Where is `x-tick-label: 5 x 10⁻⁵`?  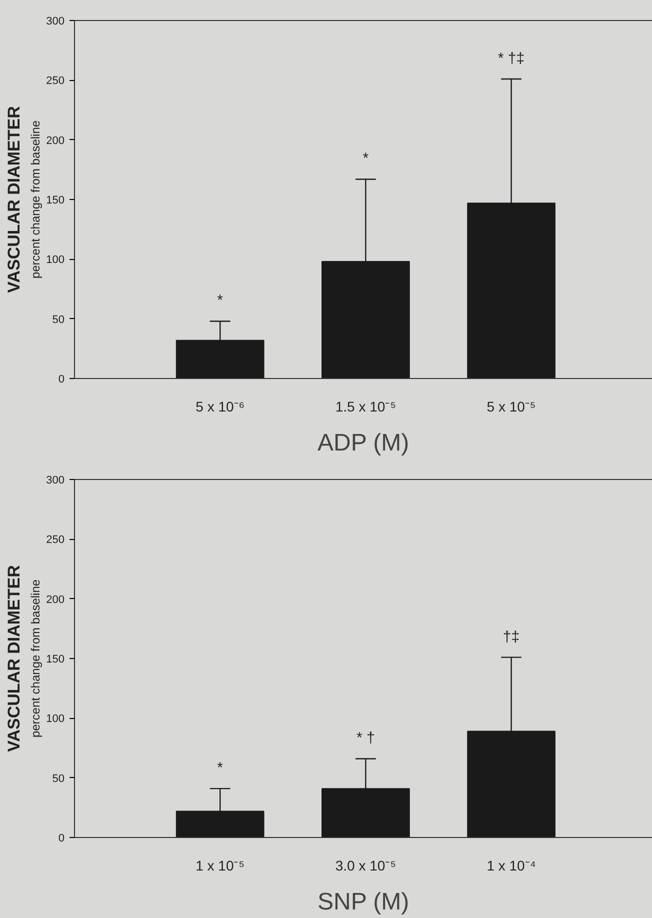
x-tick-label: 5 x 10⁻⁵ is located at coordinates (511, 406).